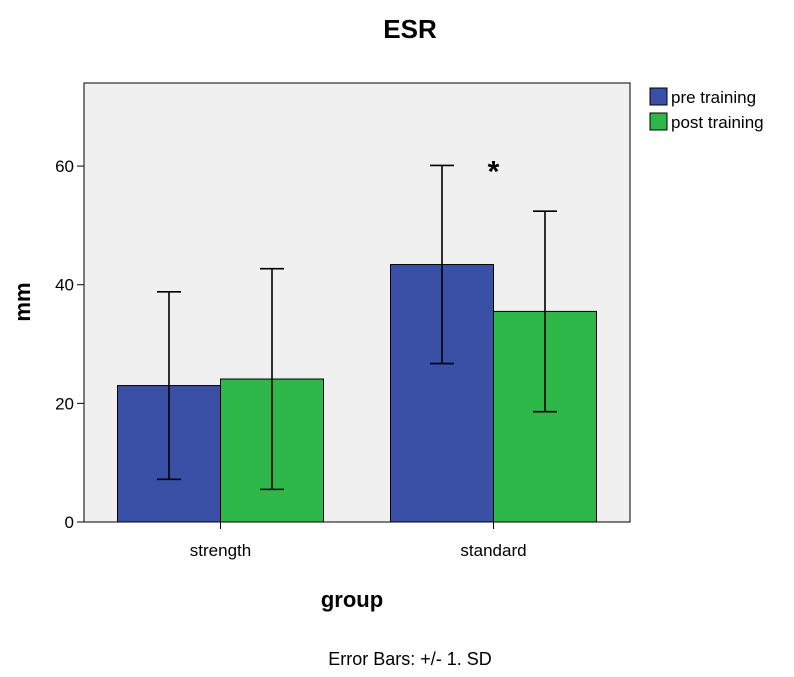 The image size is (794, 677). Describe the element at coordinates (713, 97) in the screenshot. I see `legend-label-pre-training: pre training` at that location.